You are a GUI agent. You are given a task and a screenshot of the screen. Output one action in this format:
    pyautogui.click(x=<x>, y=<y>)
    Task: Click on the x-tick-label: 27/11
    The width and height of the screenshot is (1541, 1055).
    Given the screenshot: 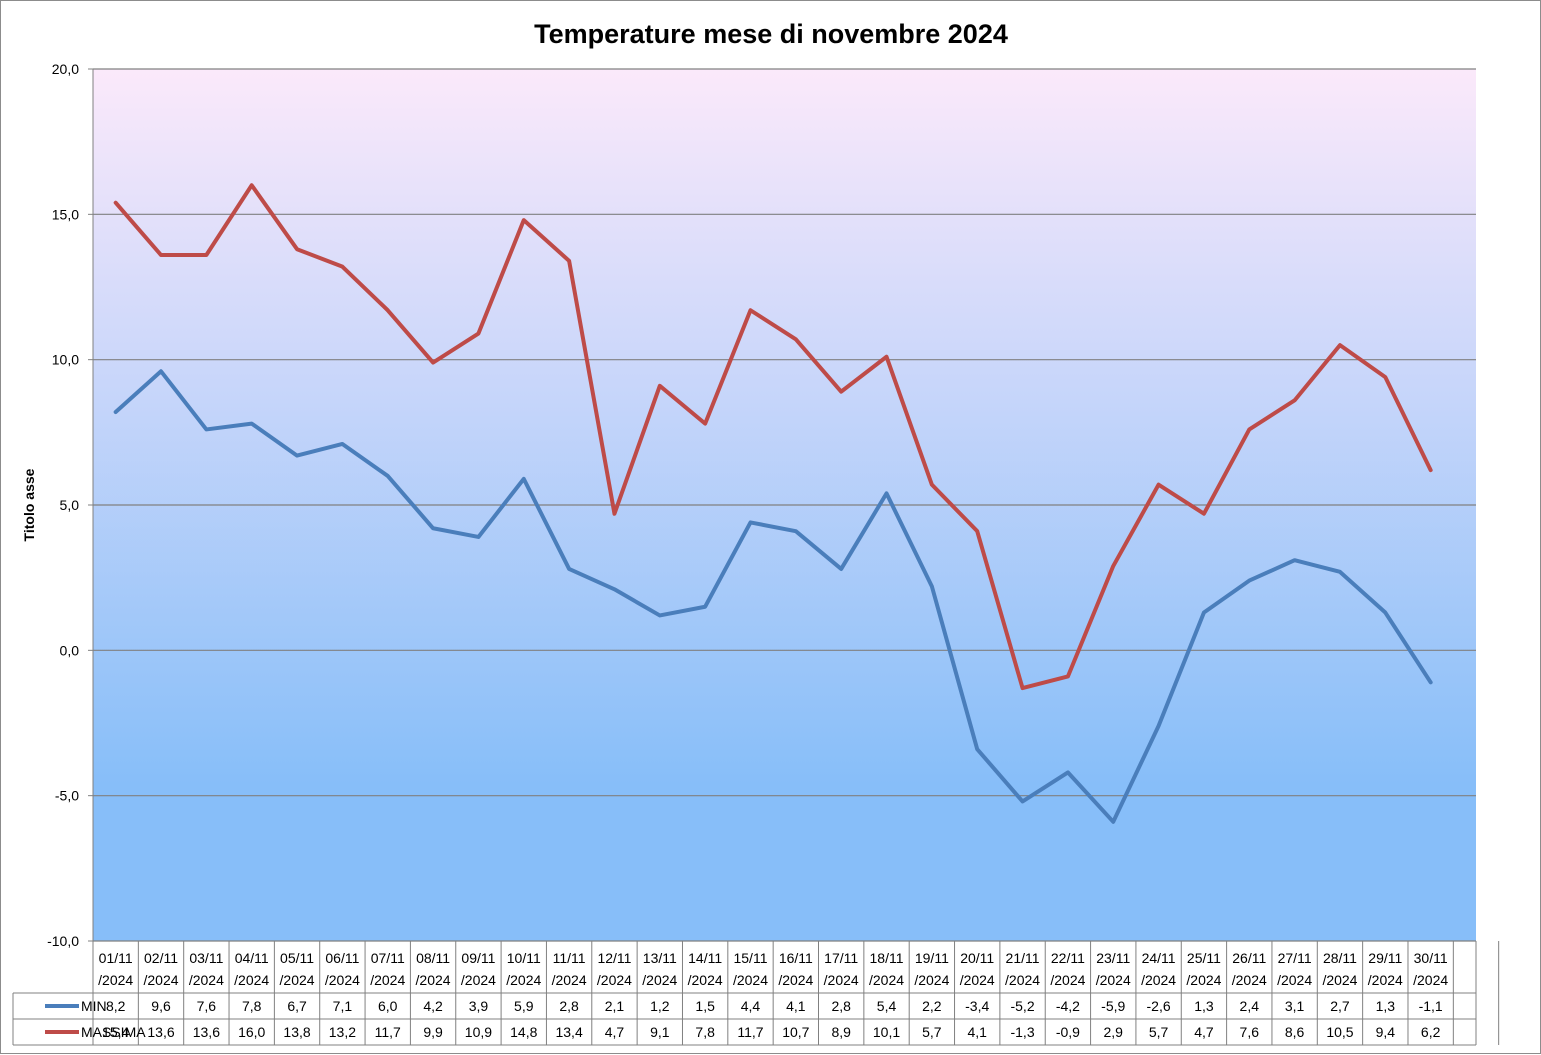 What is the action you would take?
    pyautogui.click(x=1295, y=958)
    